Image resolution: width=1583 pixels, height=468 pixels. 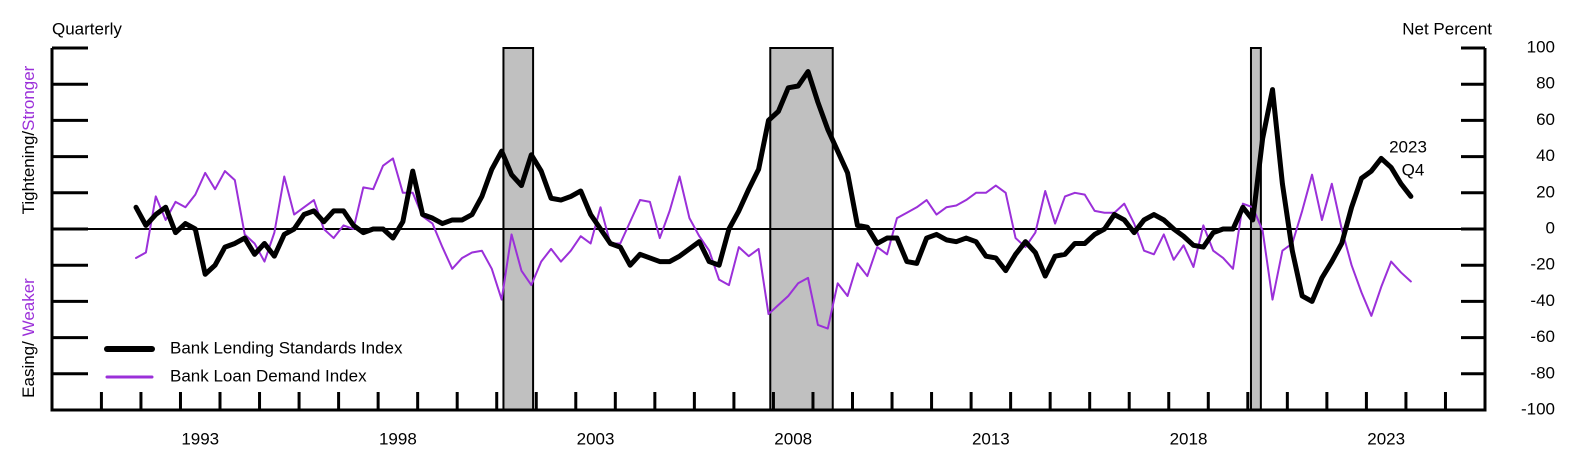 I want to click on y-label-lower: Easing/ Weaker, so click(x=28, y=338).